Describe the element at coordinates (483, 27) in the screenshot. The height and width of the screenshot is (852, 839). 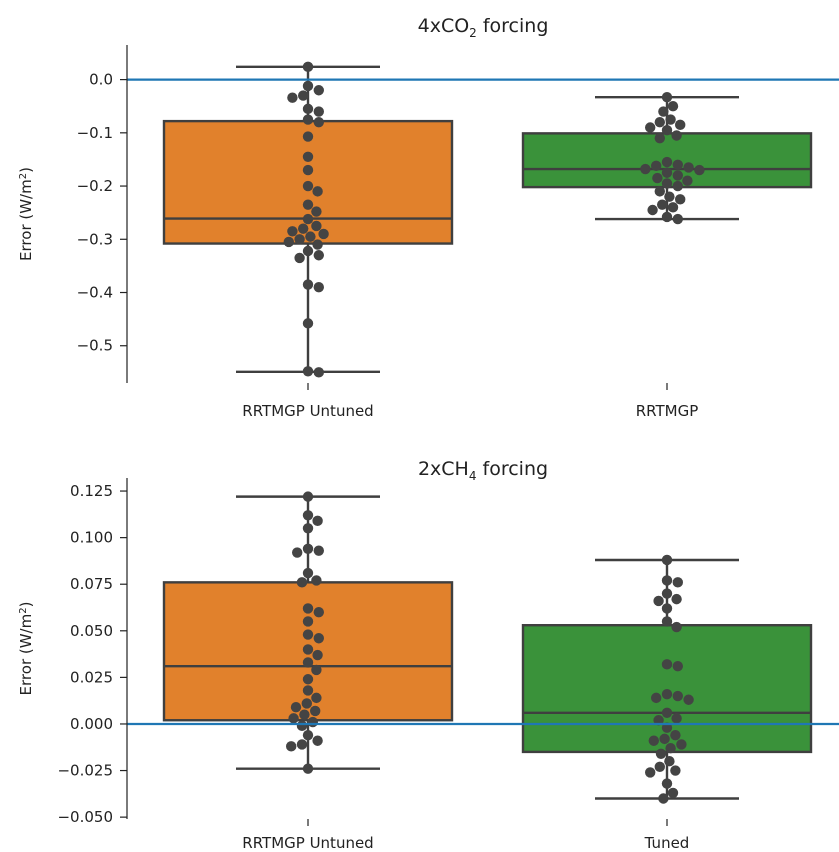
I see `chart-title: 4xCO2 forcing` at that location.